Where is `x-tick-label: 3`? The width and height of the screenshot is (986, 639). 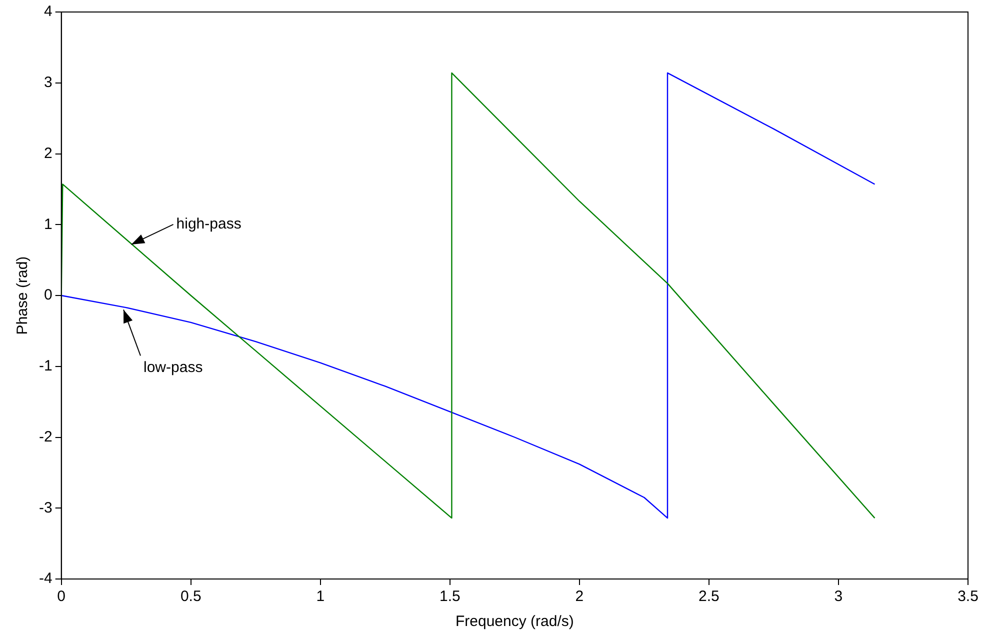 x-tick-label: 3 is located at coordinates (838, 597).